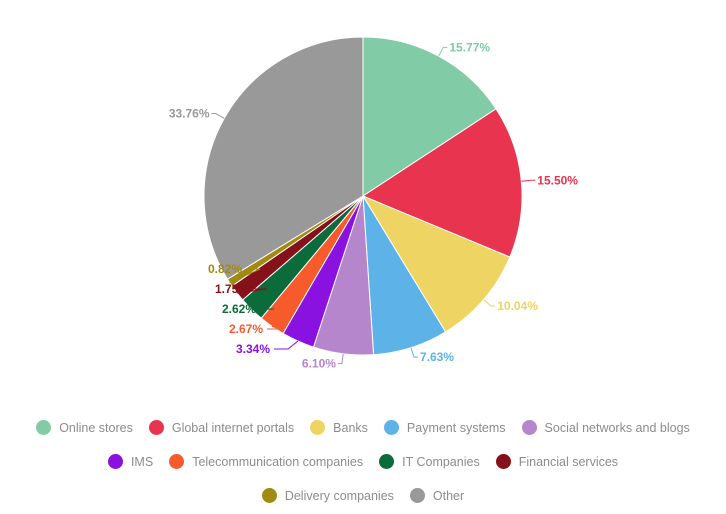 This screenshot has height=514, width=726. I want to click on pie-slice-other, so click(283, 158).